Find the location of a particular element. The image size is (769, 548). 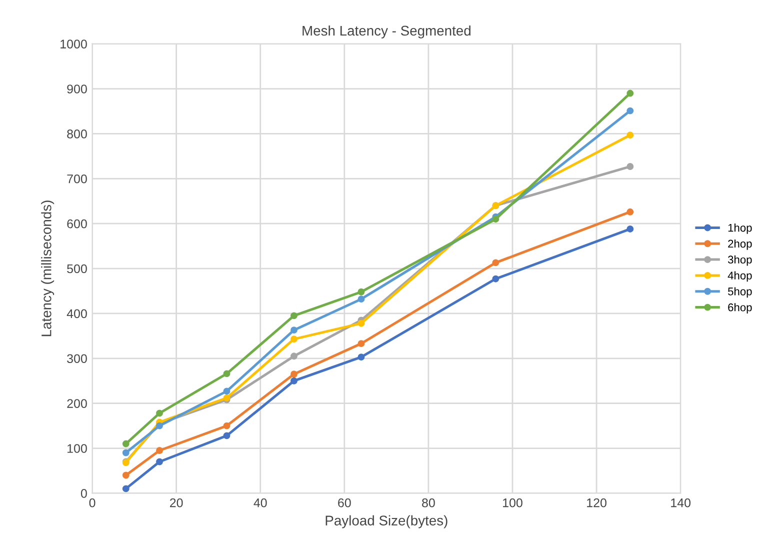

x-tick-label: 40 is located at coordinates (260, 503).